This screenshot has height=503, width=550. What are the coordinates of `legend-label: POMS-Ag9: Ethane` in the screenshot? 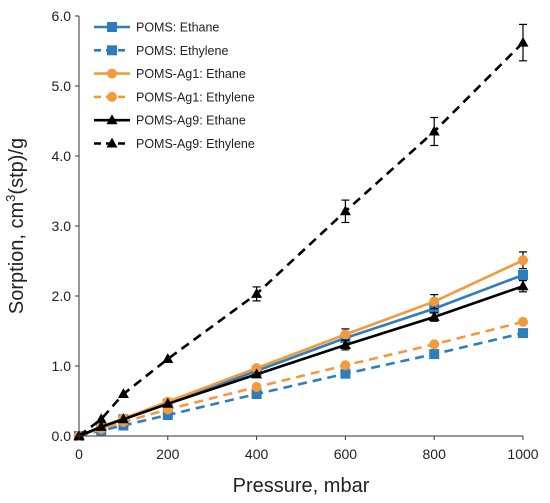 It's located at (191, 121).